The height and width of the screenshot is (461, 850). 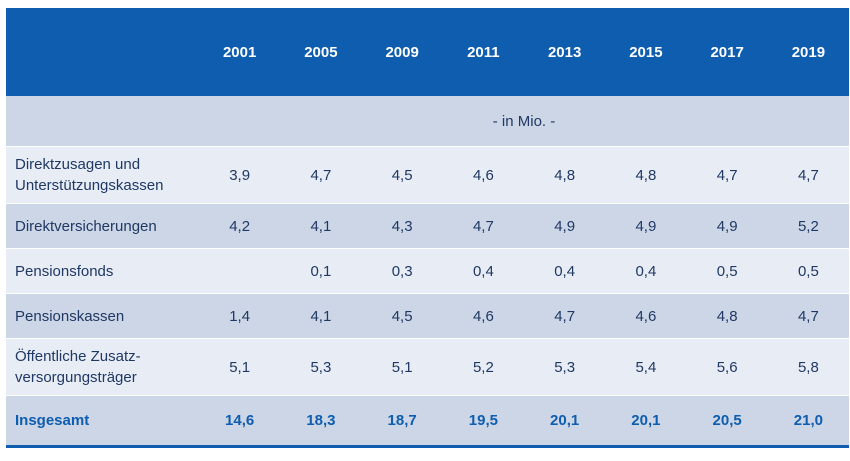 I want to click on table-cell, so click(x=240, y=271).